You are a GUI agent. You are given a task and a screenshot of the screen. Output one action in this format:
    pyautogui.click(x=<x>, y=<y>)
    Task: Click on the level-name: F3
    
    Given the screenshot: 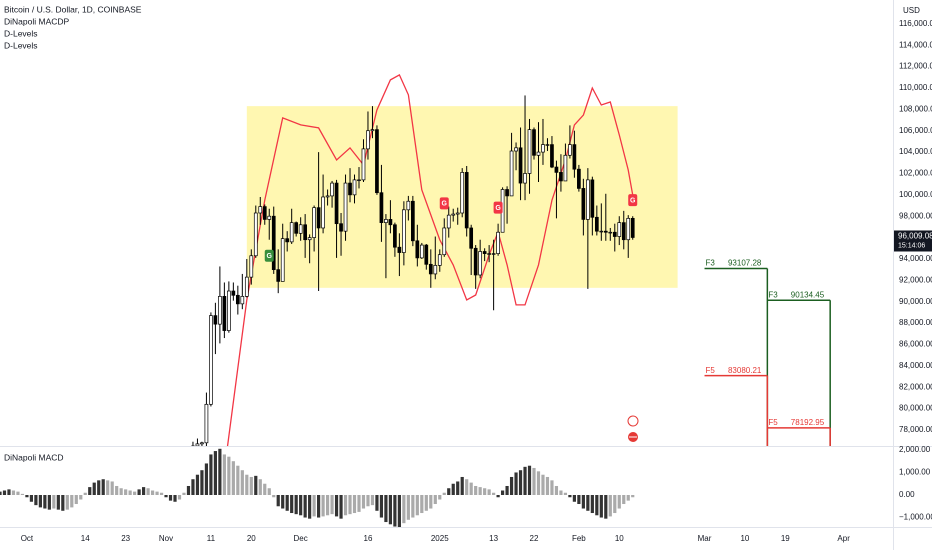 What is the action you would take?
    pyautogui.click(x=773, y=294)
    